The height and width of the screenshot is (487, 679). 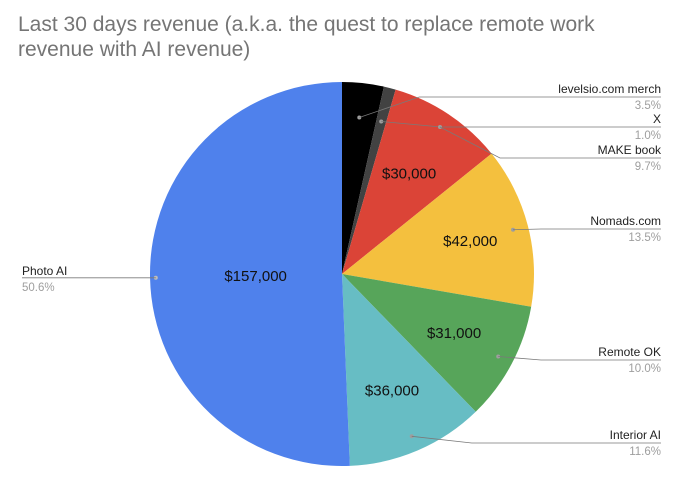 What do you see at coordinates (255, 276) in the screenshot?
I see `slice-value-label: $157,000` at bounding box center [255, 276].